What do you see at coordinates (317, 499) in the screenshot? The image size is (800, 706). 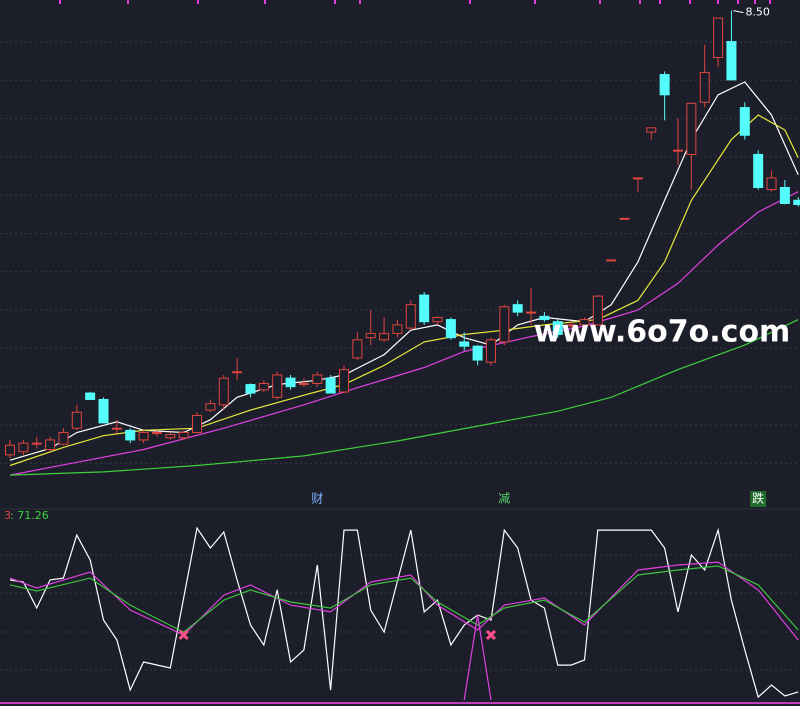 I see `event-marker: 财` at bounding box center [317, 499].